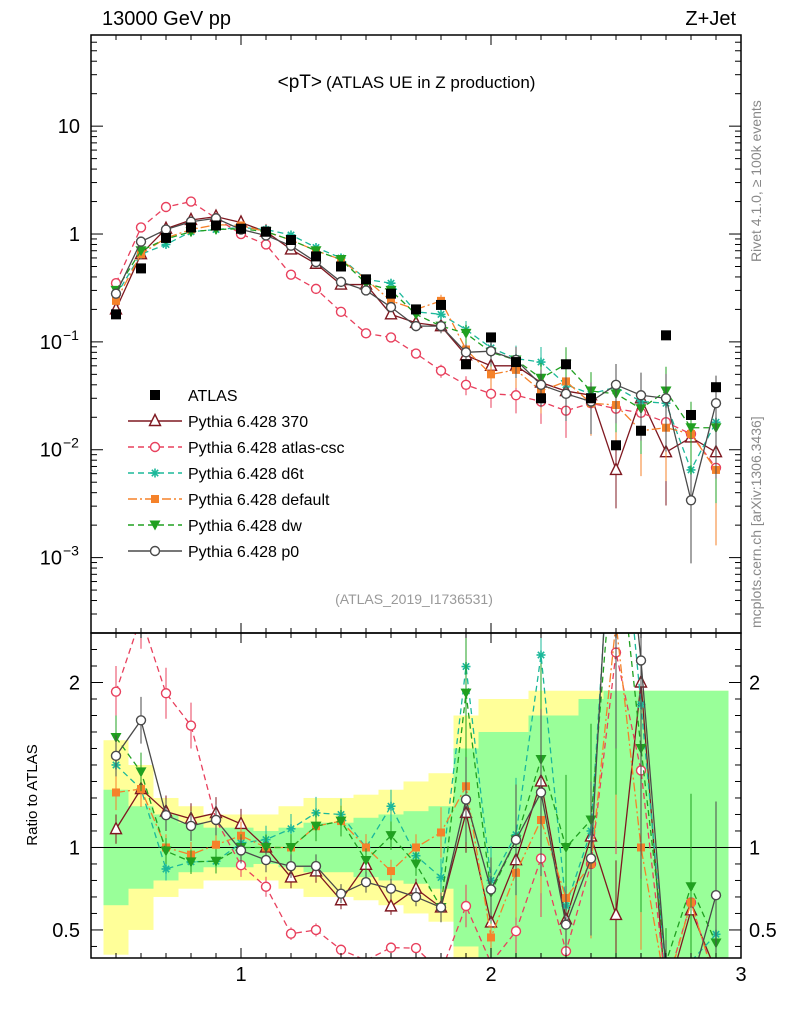 The width and height of the screenshot is (786, 1024). What do you see at coordinates (74, 848) in the screenshot?
I see `ratio-y-tick-label: 1` at bounding box center [74, 848].